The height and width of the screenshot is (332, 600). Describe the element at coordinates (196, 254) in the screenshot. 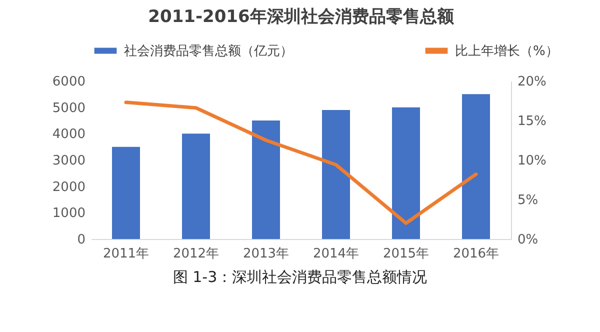

I see `x-tick-label: 2012年` at that location.